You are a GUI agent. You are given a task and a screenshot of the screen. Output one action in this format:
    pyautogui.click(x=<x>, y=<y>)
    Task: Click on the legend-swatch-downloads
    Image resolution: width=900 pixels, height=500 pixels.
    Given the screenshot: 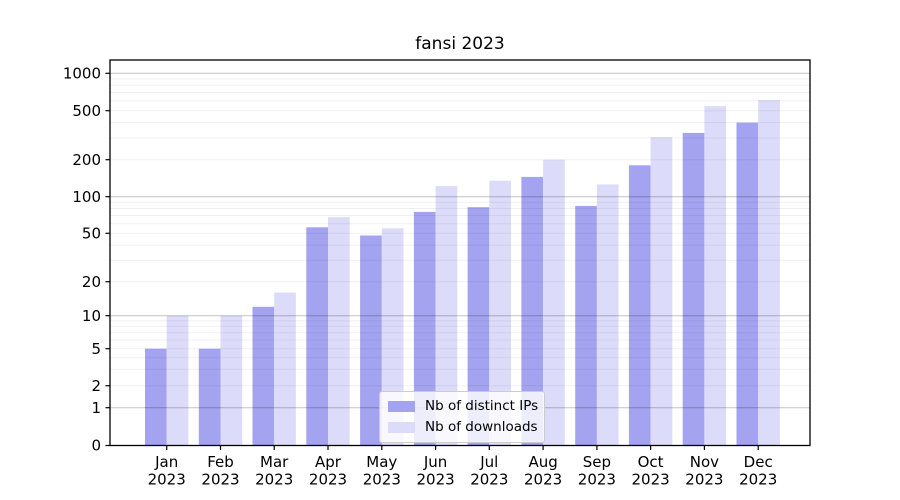 What is the action you would take?
    pyautogui.click(x=401, y=427)
    